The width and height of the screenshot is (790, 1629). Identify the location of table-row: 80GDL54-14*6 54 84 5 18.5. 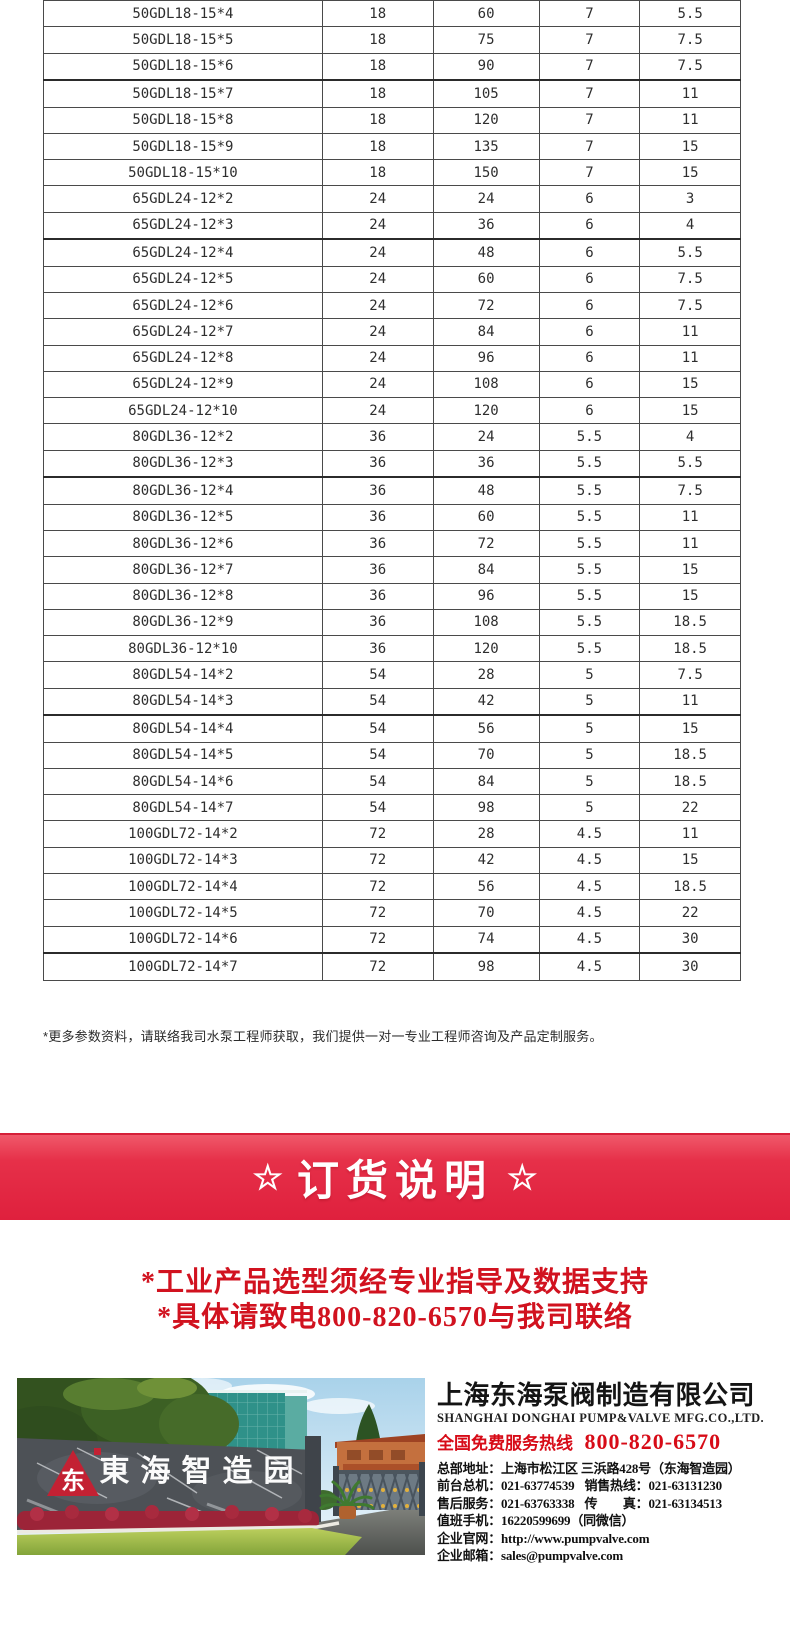
(392, 781).